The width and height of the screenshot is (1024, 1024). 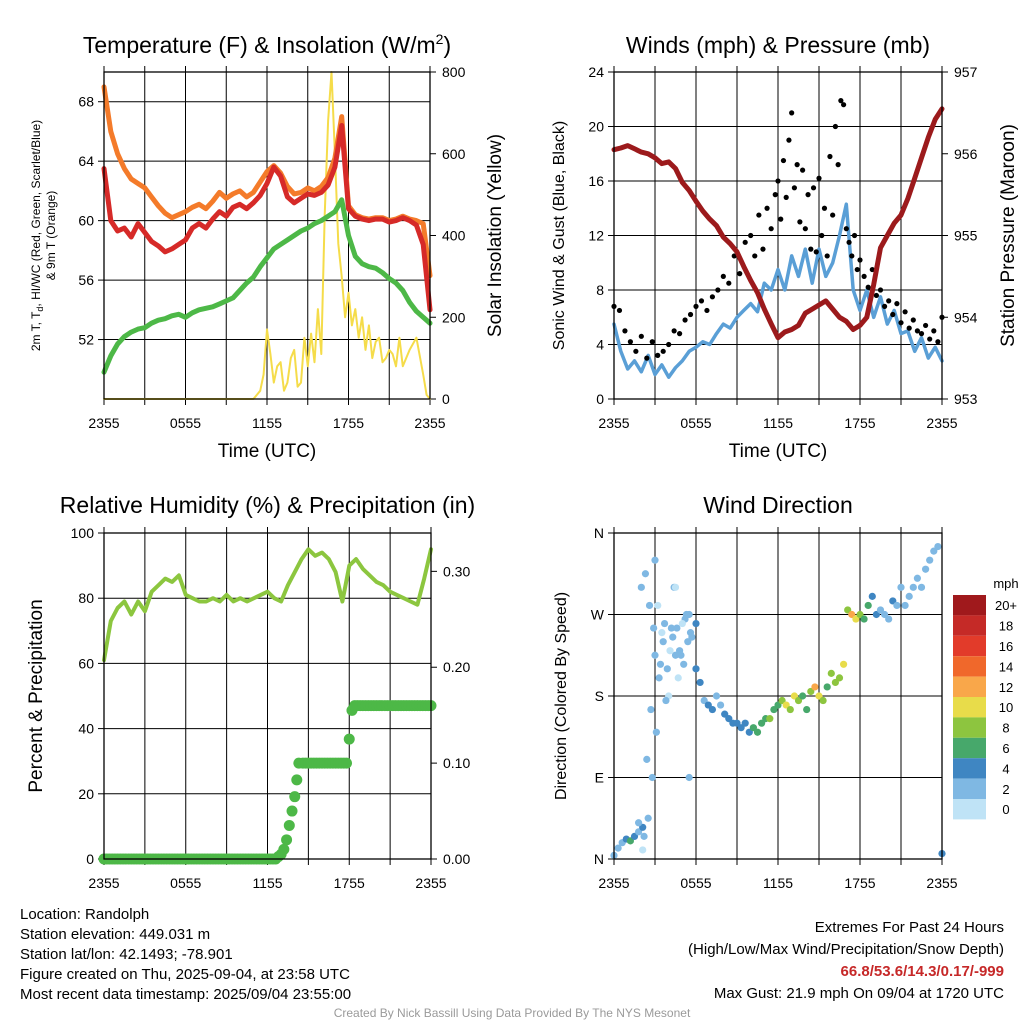 What do you see at coordinates (267, 286) in the screenshot?
I see `dewpoint-line` at bounding box center [267, 286].